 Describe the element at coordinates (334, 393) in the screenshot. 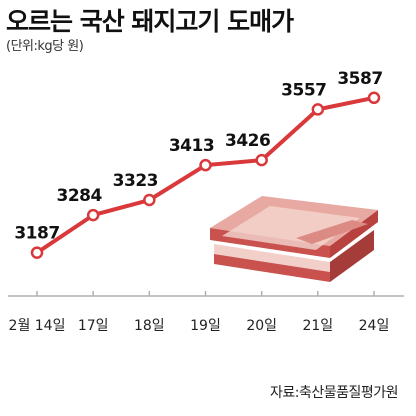

I see `source-note: 자료:축산물품질평가원` at that location.